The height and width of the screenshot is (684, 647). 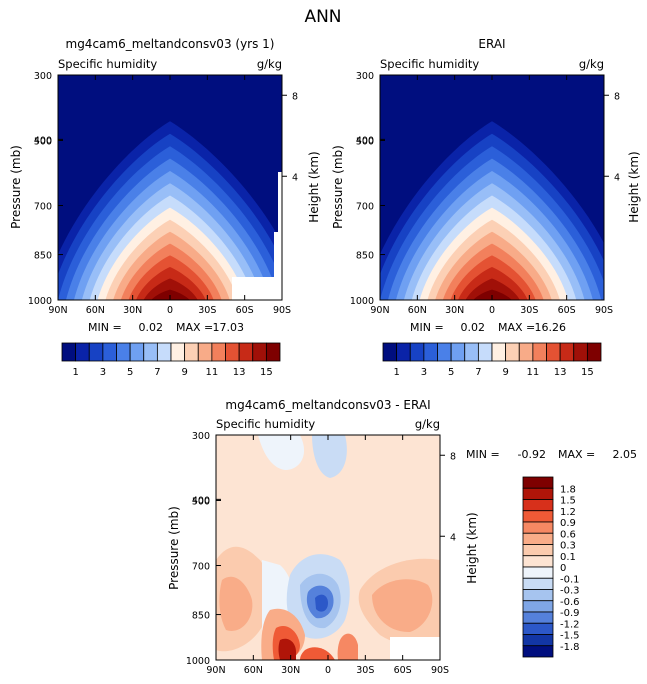 I want to click on colorbar-label: 0.6, so click(x=568, y=534).